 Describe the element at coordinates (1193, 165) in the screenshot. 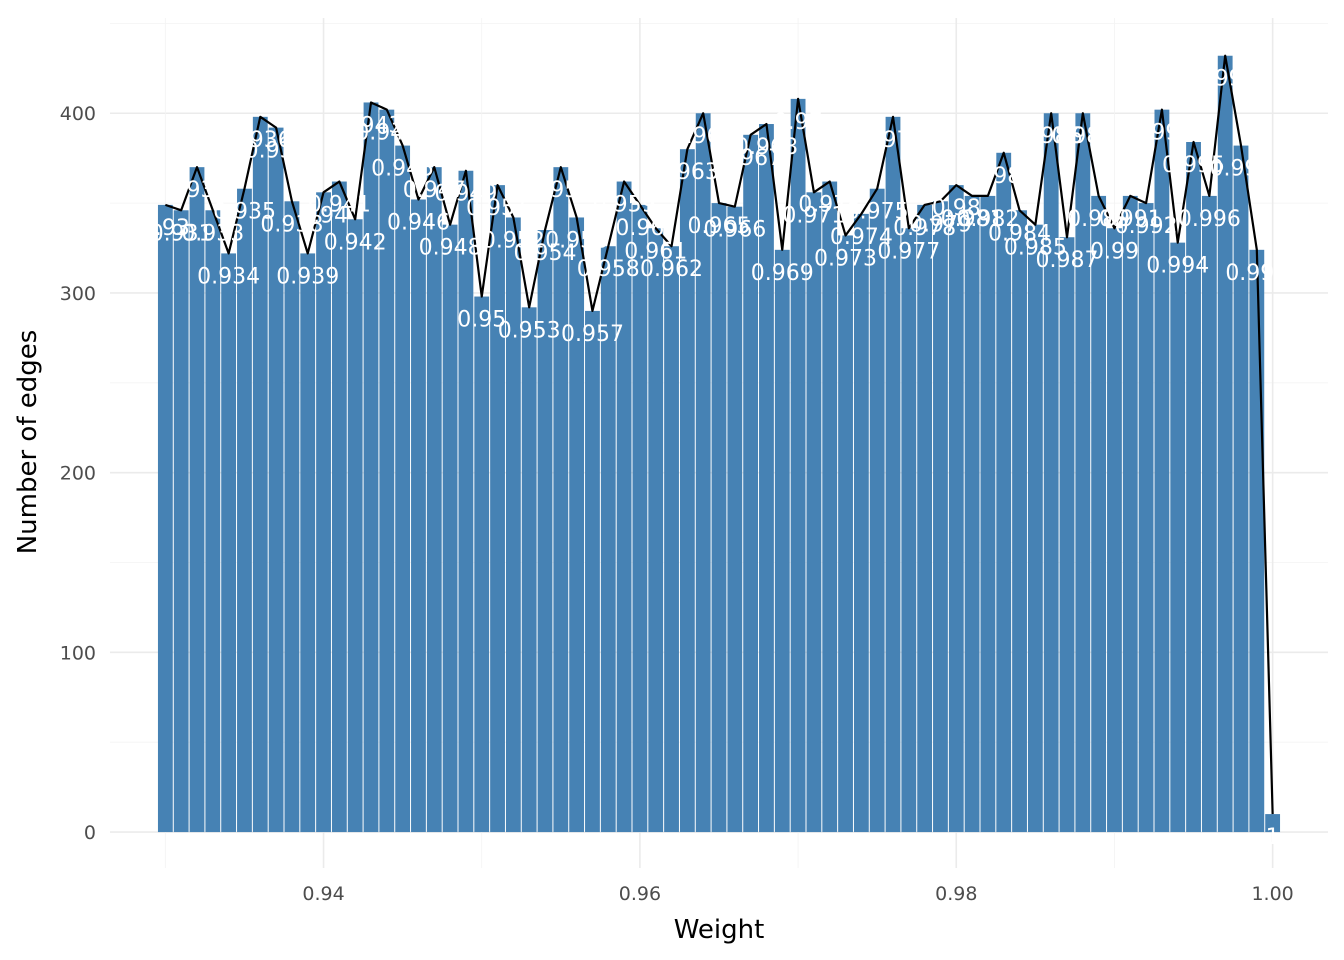

I see `bar-label: 0.995` at that location.